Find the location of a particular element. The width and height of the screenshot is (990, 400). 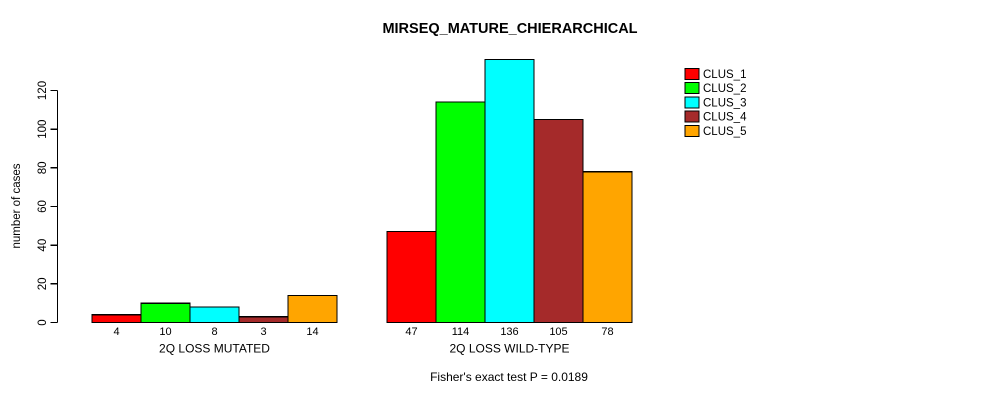

category-label: 2Q LOSS MUTATED is located at coordinates (214, 349).